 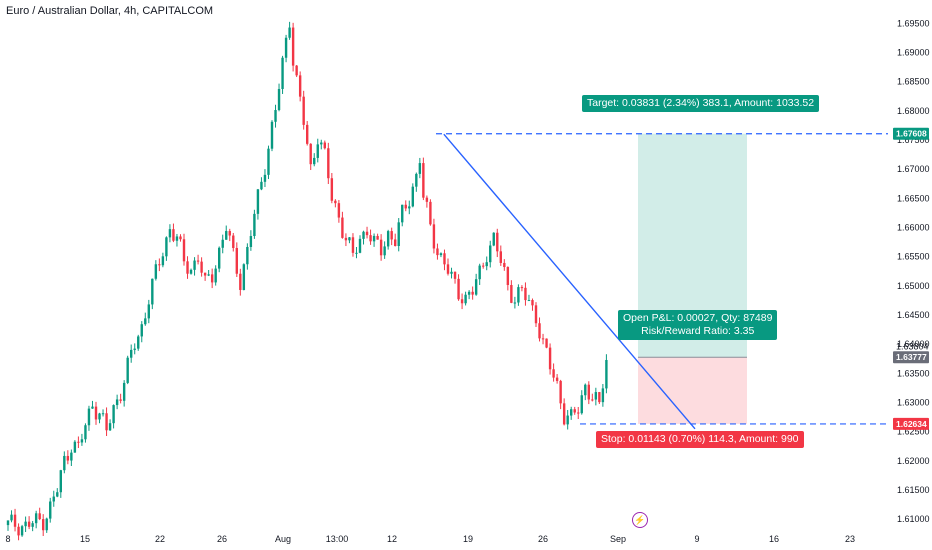 I want to click on y-tick-label: 1.63500, so click(x=913, y=373).